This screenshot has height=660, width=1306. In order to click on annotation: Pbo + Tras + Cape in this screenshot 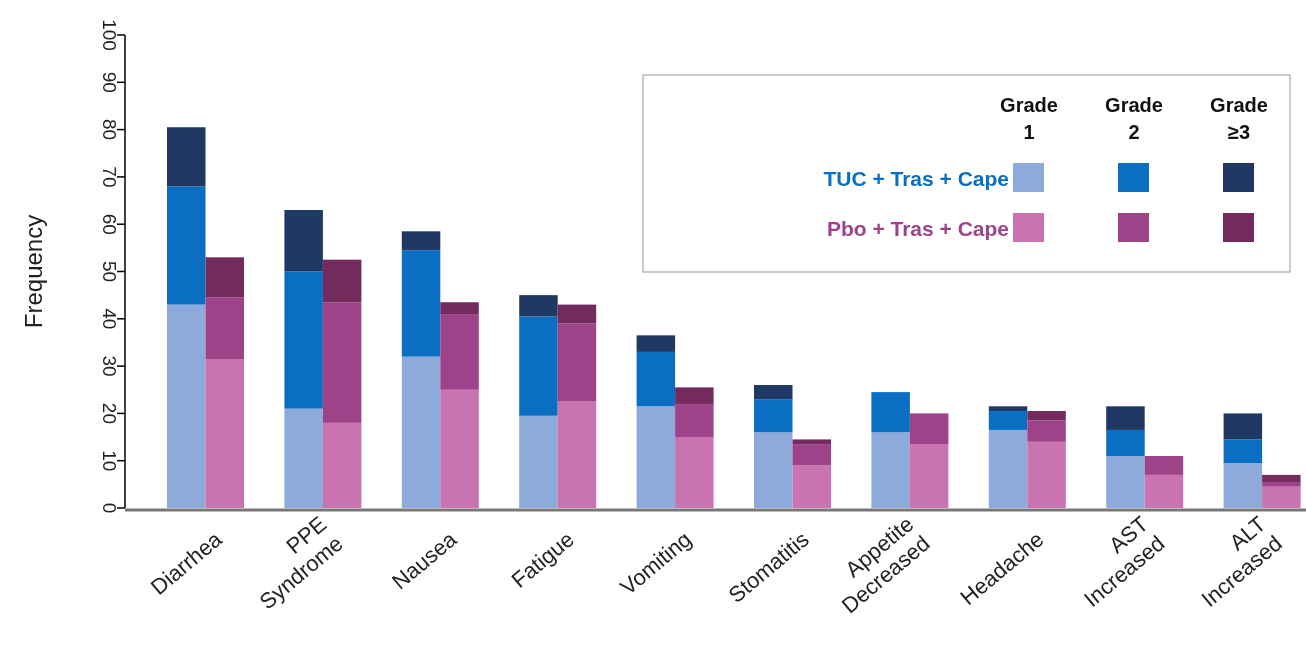, I will do `click(917, 228)`.